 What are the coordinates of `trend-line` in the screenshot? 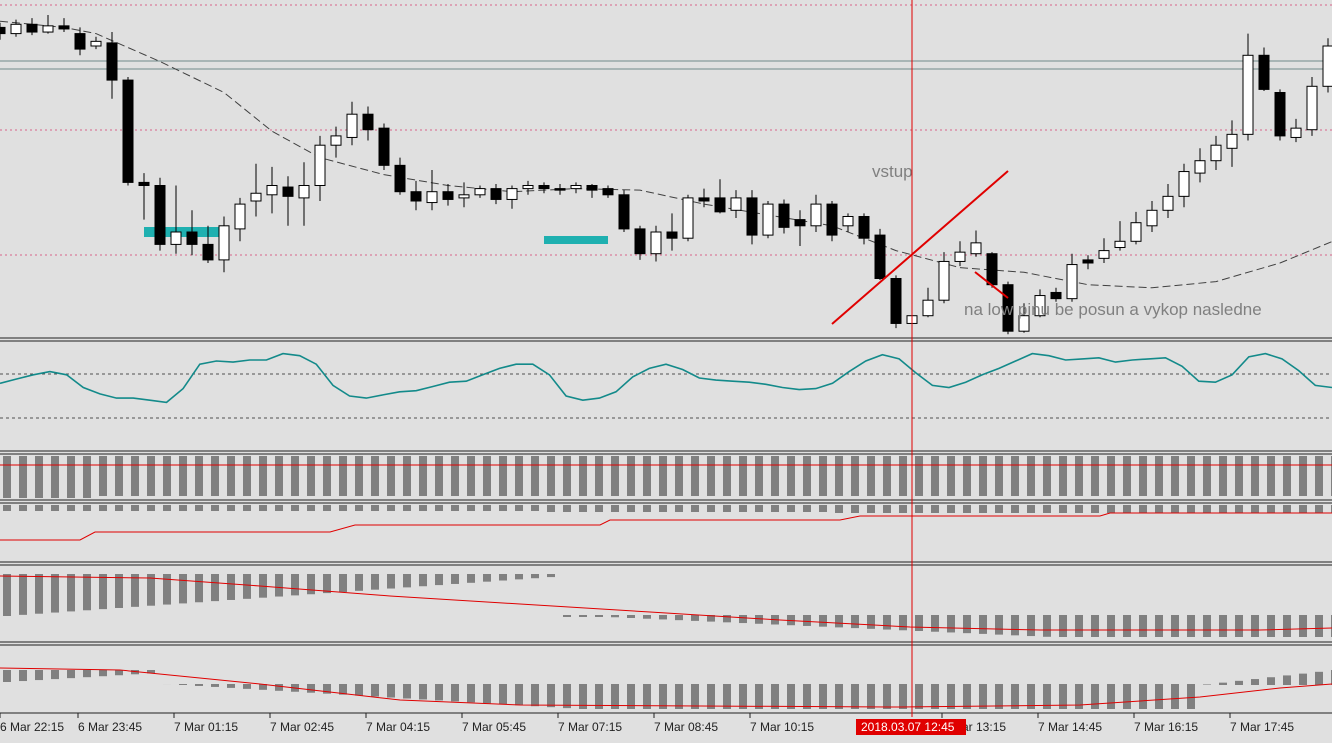 It's located at (920, 247).